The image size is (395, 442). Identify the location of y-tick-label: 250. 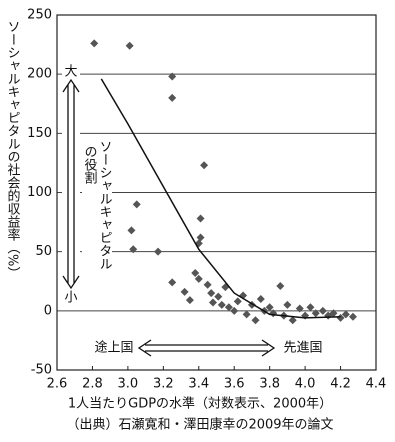
(39, 15).